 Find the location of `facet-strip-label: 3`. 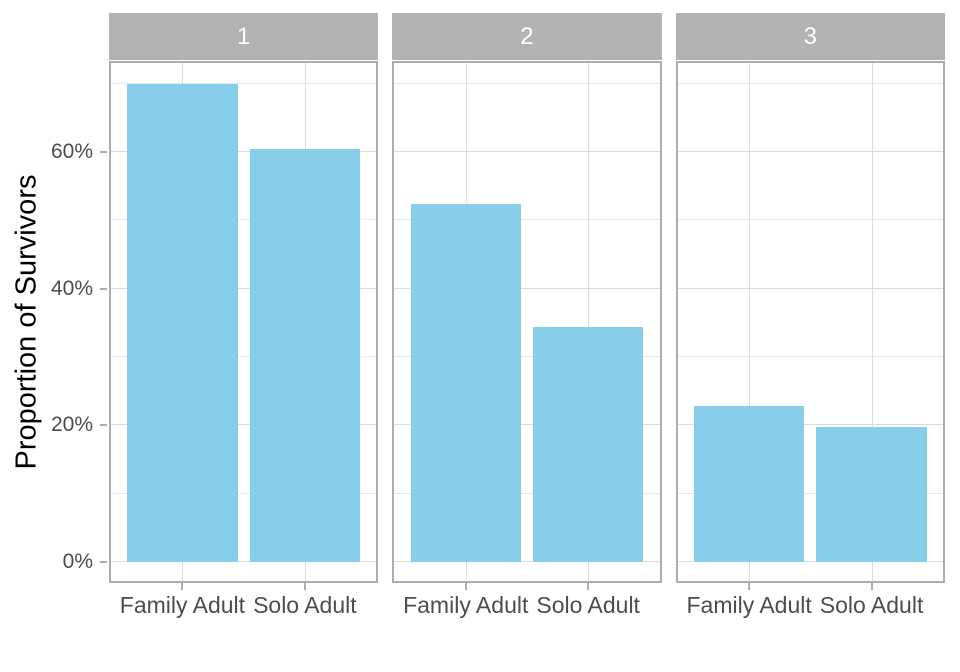

facet-strip-label: 3 is located at coordinates (810, 36).